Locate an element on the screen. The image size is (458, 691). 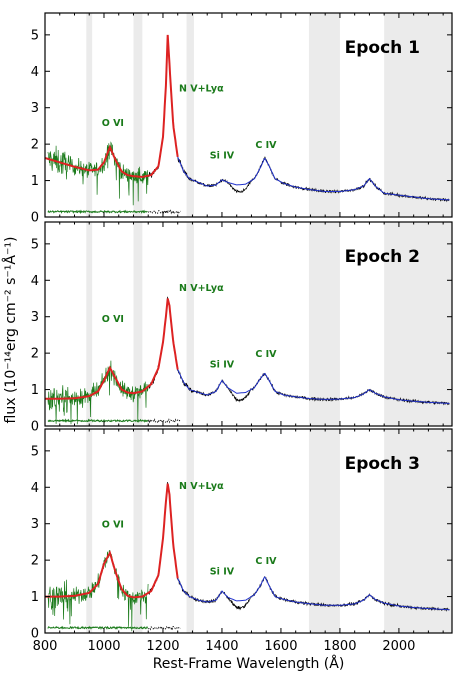
x-tick-label: 1000 is located at coordinates (103, 646).